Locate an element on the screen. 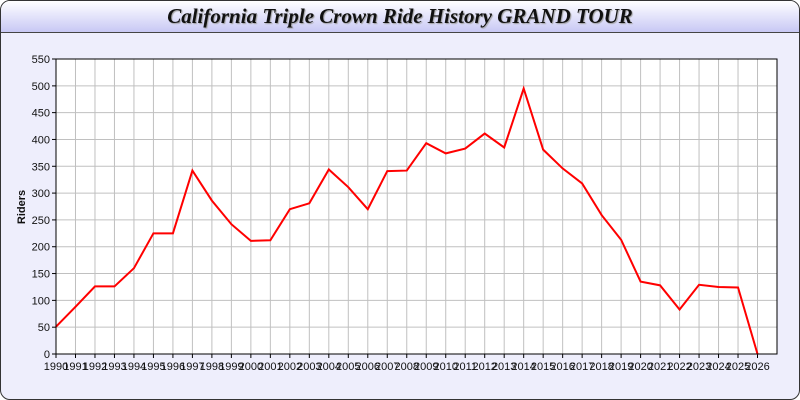 The height and width of the screenshot is (400, 800). x-tick-label: 2015 is located at coordinates (543, 367).